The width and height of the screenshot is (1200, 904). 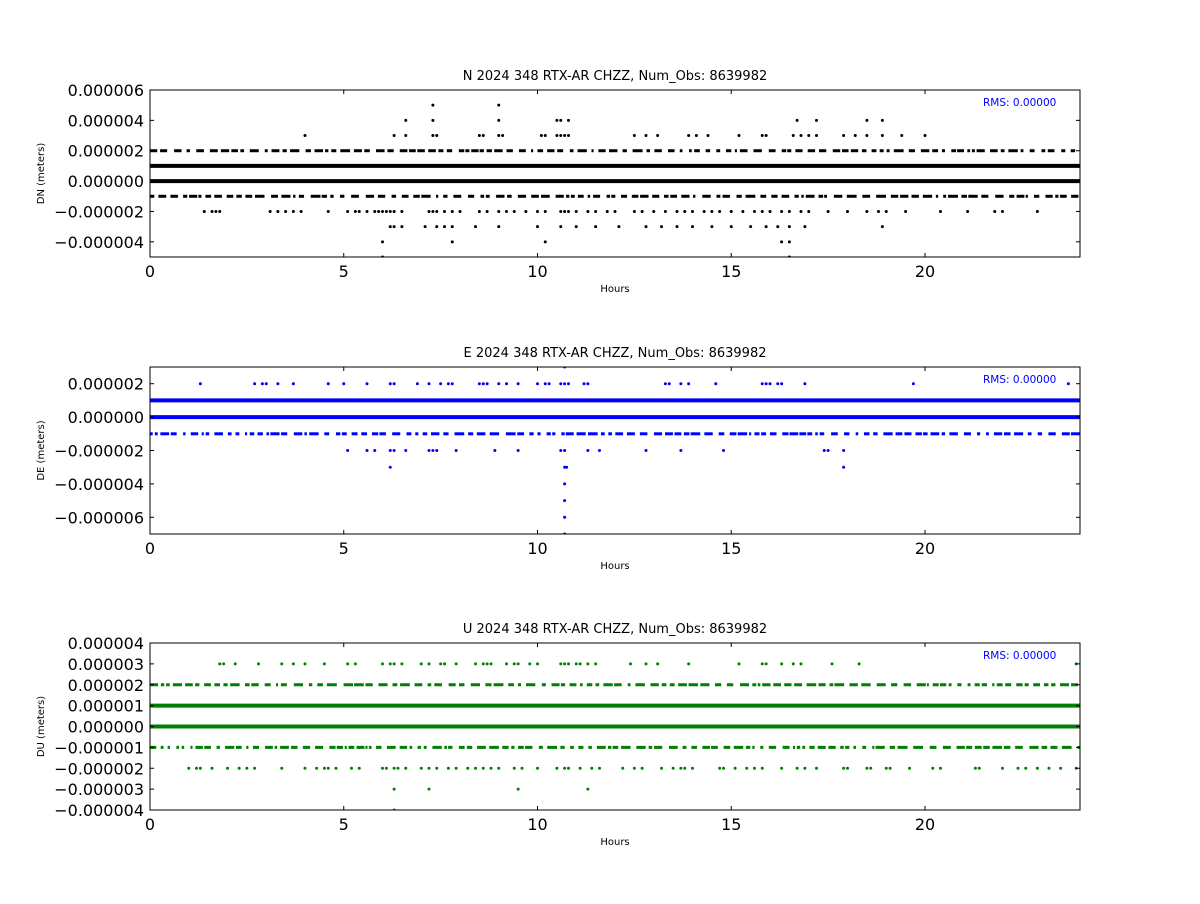 I want to click on n-ytick-label-5: −0.000004, so click(x=99, y=242).